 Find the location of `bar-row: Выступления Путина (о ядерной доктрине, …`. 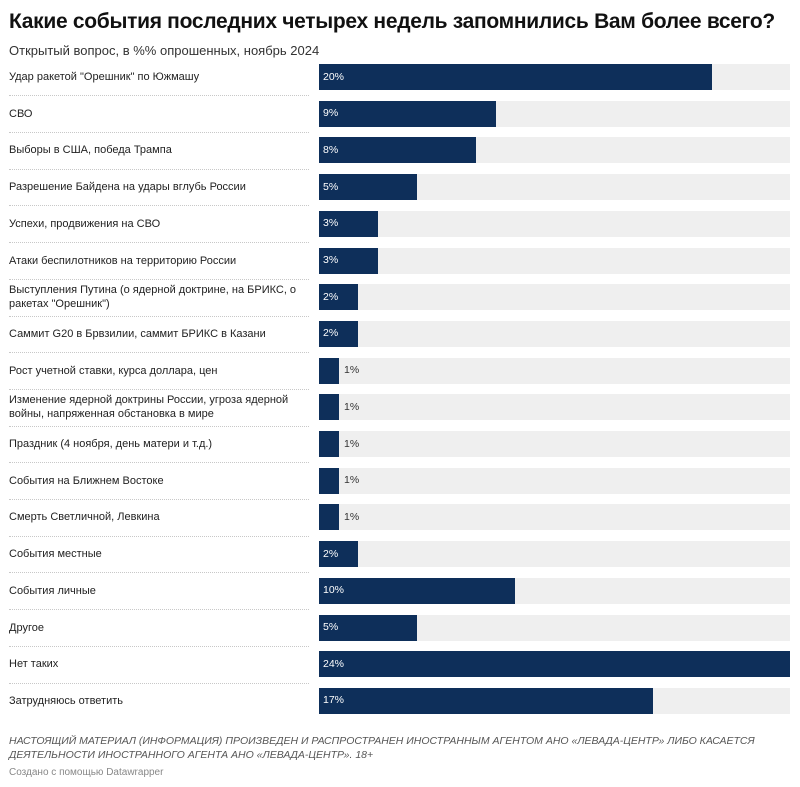

bar-row: Выступления Путина (о ядерной доктрине, … is located at coordinates (400, 294).